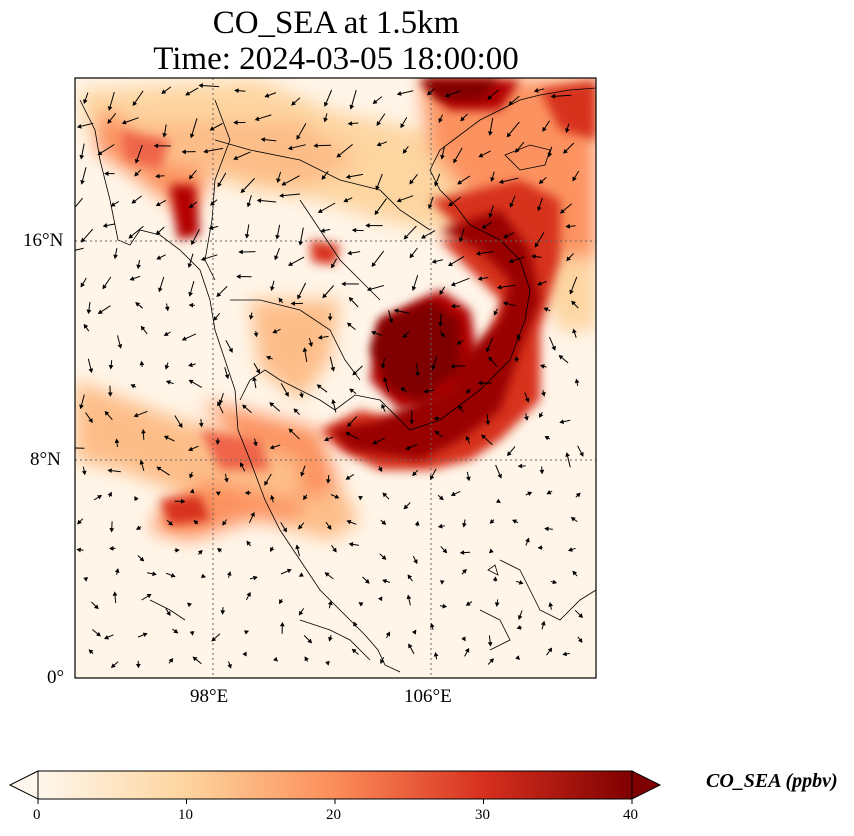  Describe the element at coordinates (79, 249) in the screenshot. I see `wind-arrow-shaft` at that location.